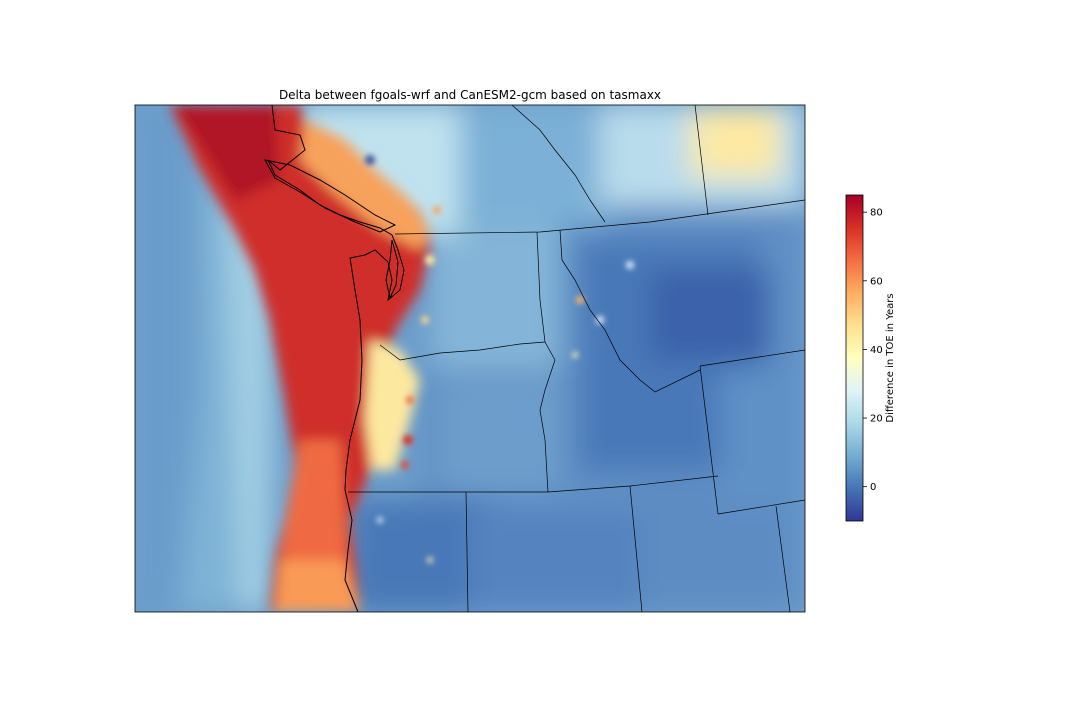 This screenshot has width=1080, height=720. Describe the element at coordinates (541, 287) in the screenshot. I see `wa-id-border` at that location.